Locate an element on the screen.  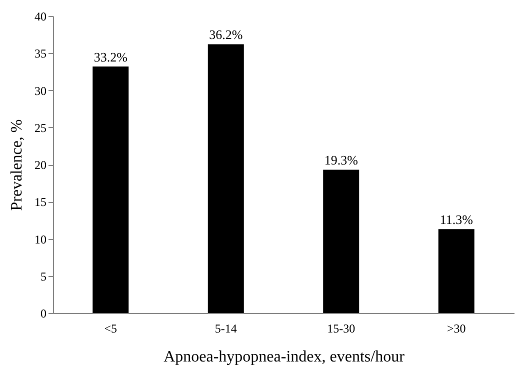
data-label: 36.2% is located at coordinates (226, 34).